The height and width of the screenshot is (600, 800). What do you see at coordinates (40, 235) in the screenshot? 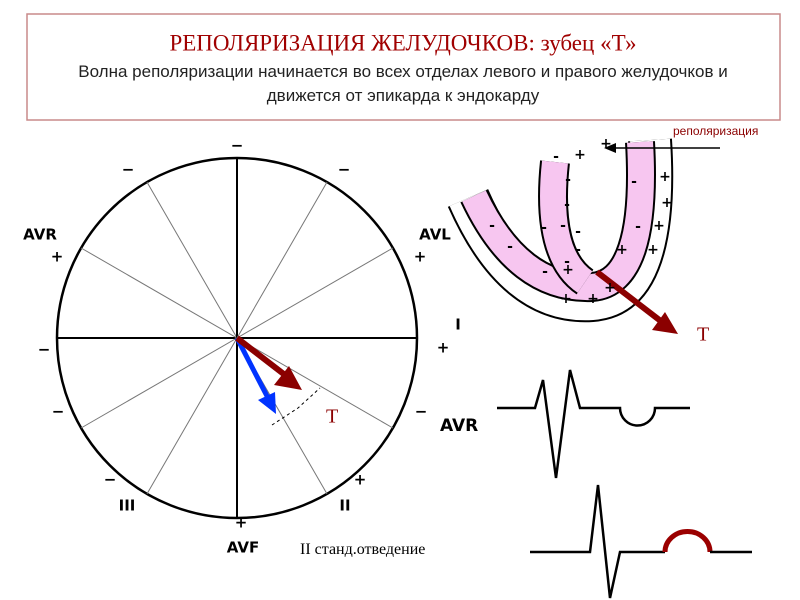
I see `axis-label: AVR` at bounding box center [40, 235].